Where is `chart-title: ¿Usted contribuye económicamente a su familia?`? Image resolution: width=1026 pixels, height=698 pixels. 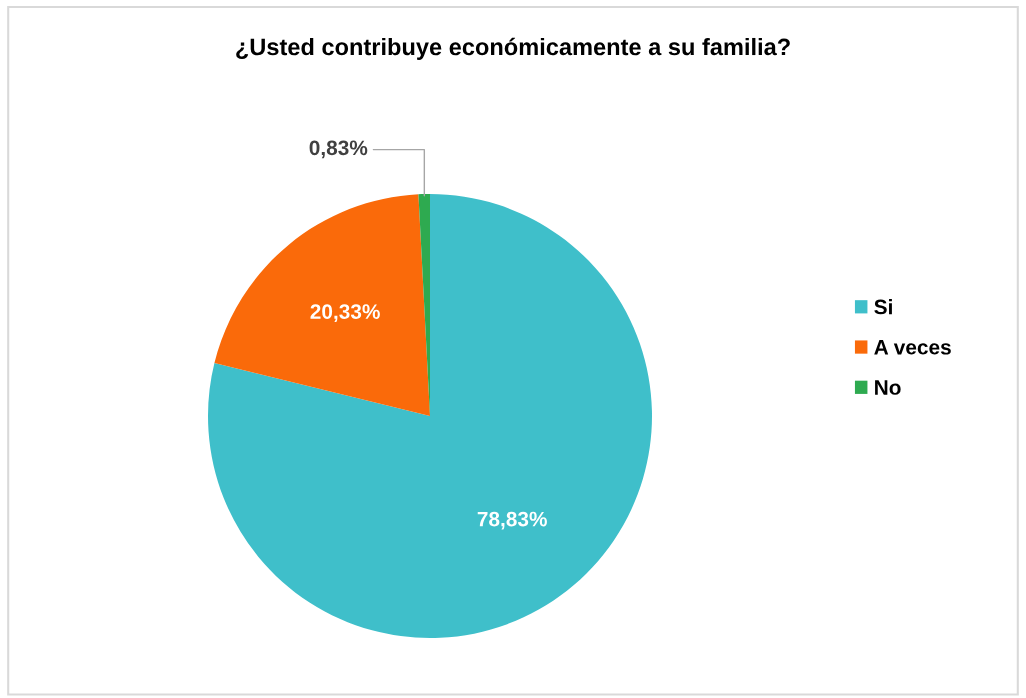
chart-title: ¿Usted contribuye económicamente a su familia? is located at coordinates (513, 48).